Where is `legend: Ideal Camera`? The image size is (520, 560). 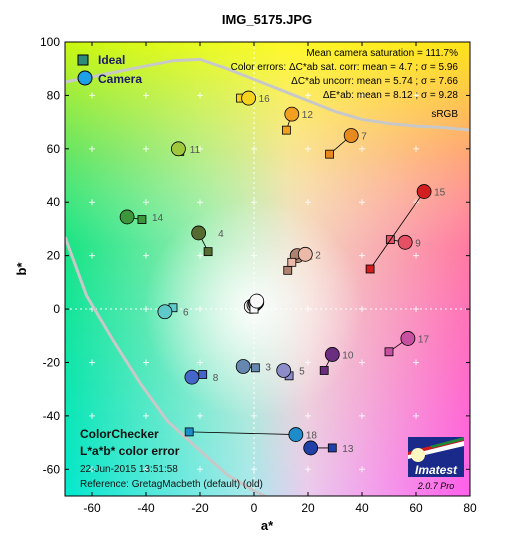
legend: Ideal Camera is located at coordinates (109, 69).